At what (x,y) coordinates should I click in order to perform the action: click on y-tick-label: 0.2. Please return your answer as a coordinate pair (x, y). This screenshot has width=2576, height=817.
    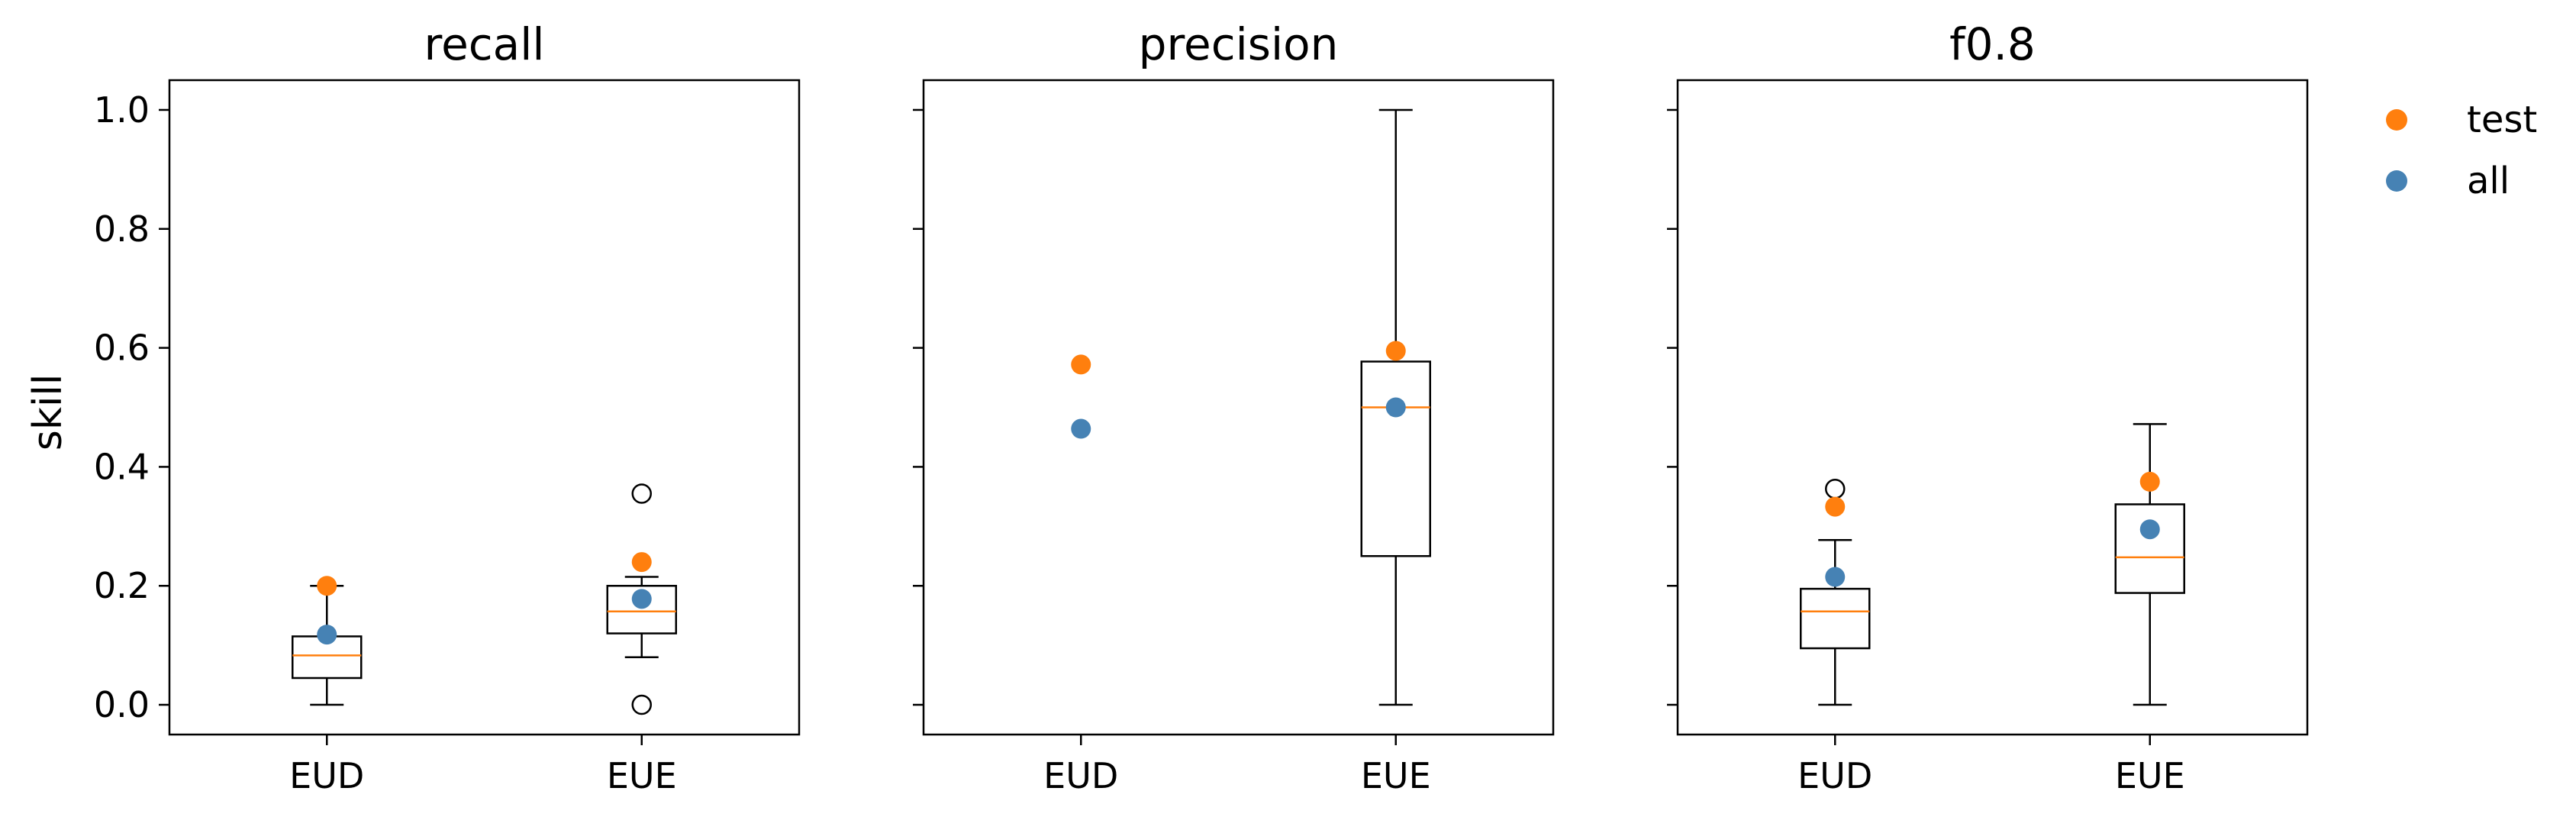
    Looking at the image, I should click on (122, 586).